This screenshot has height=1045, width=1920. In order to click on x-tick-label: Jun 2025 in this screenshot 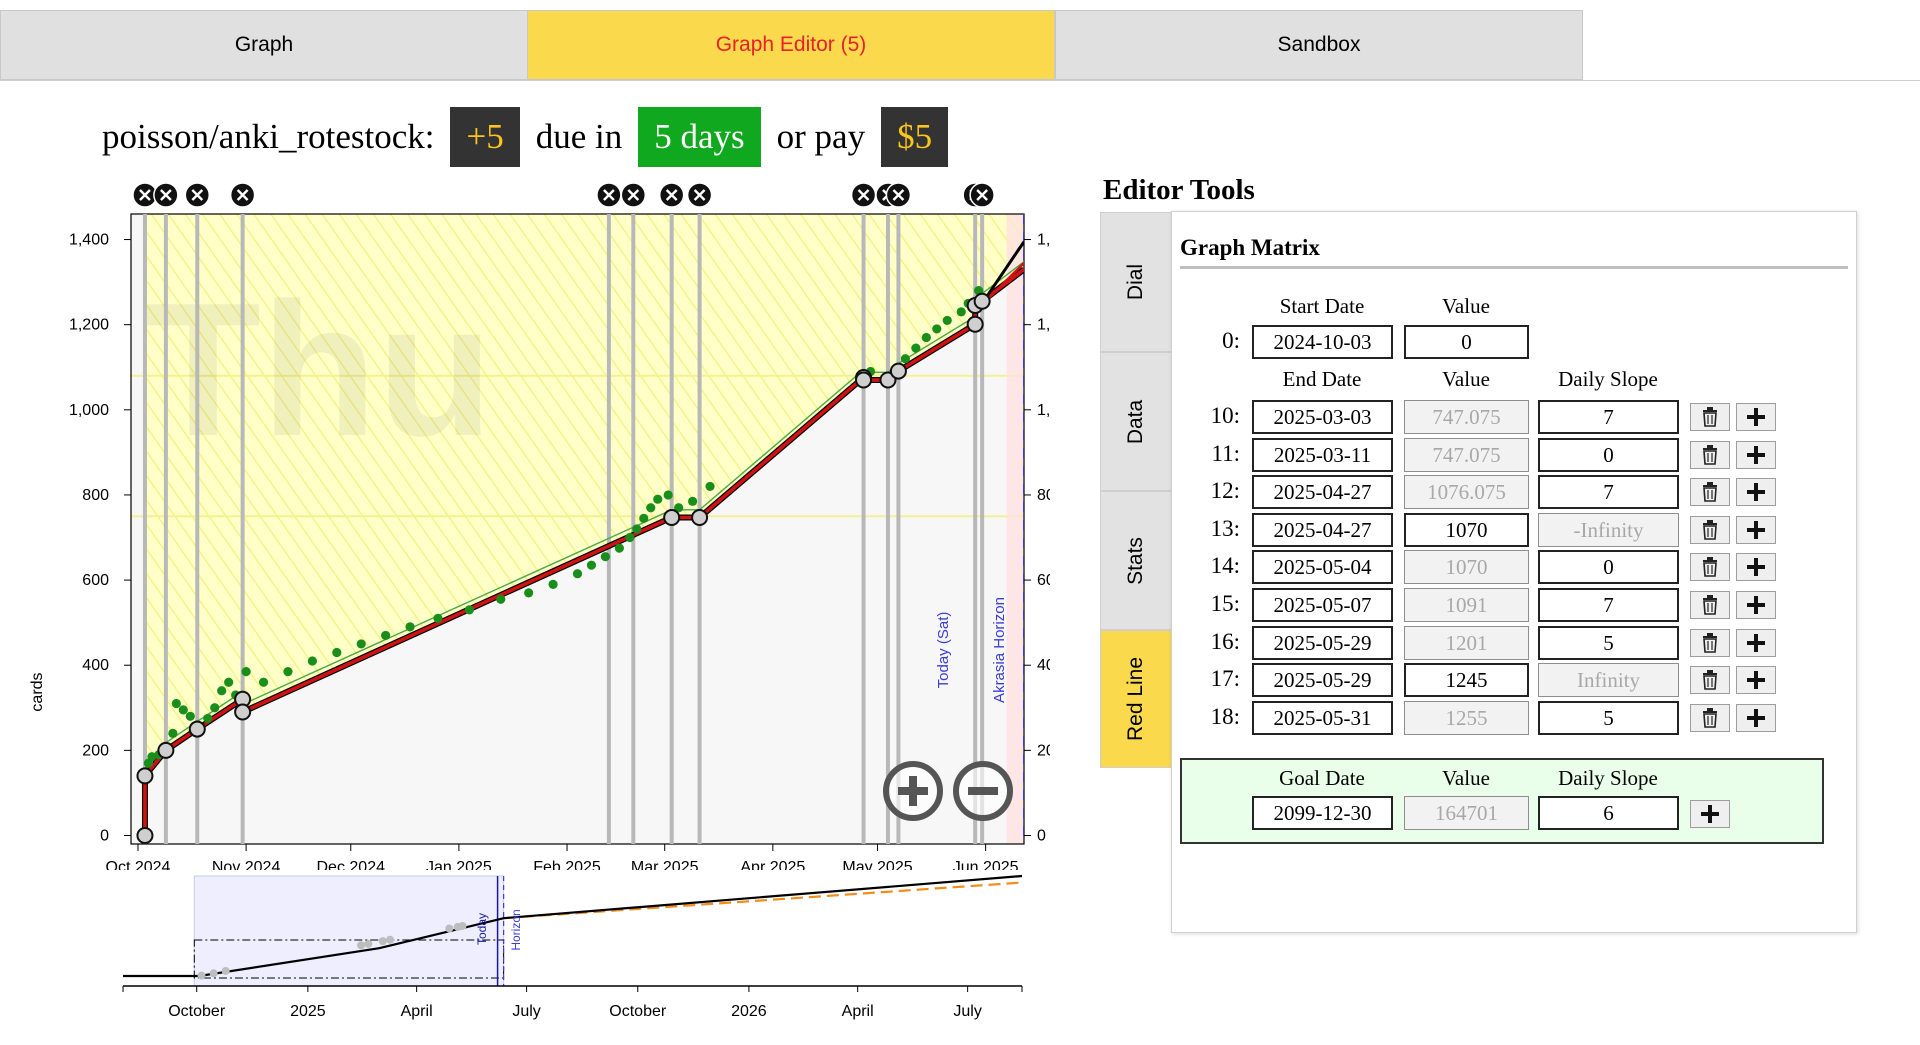, I will do `click(986, 864)`.